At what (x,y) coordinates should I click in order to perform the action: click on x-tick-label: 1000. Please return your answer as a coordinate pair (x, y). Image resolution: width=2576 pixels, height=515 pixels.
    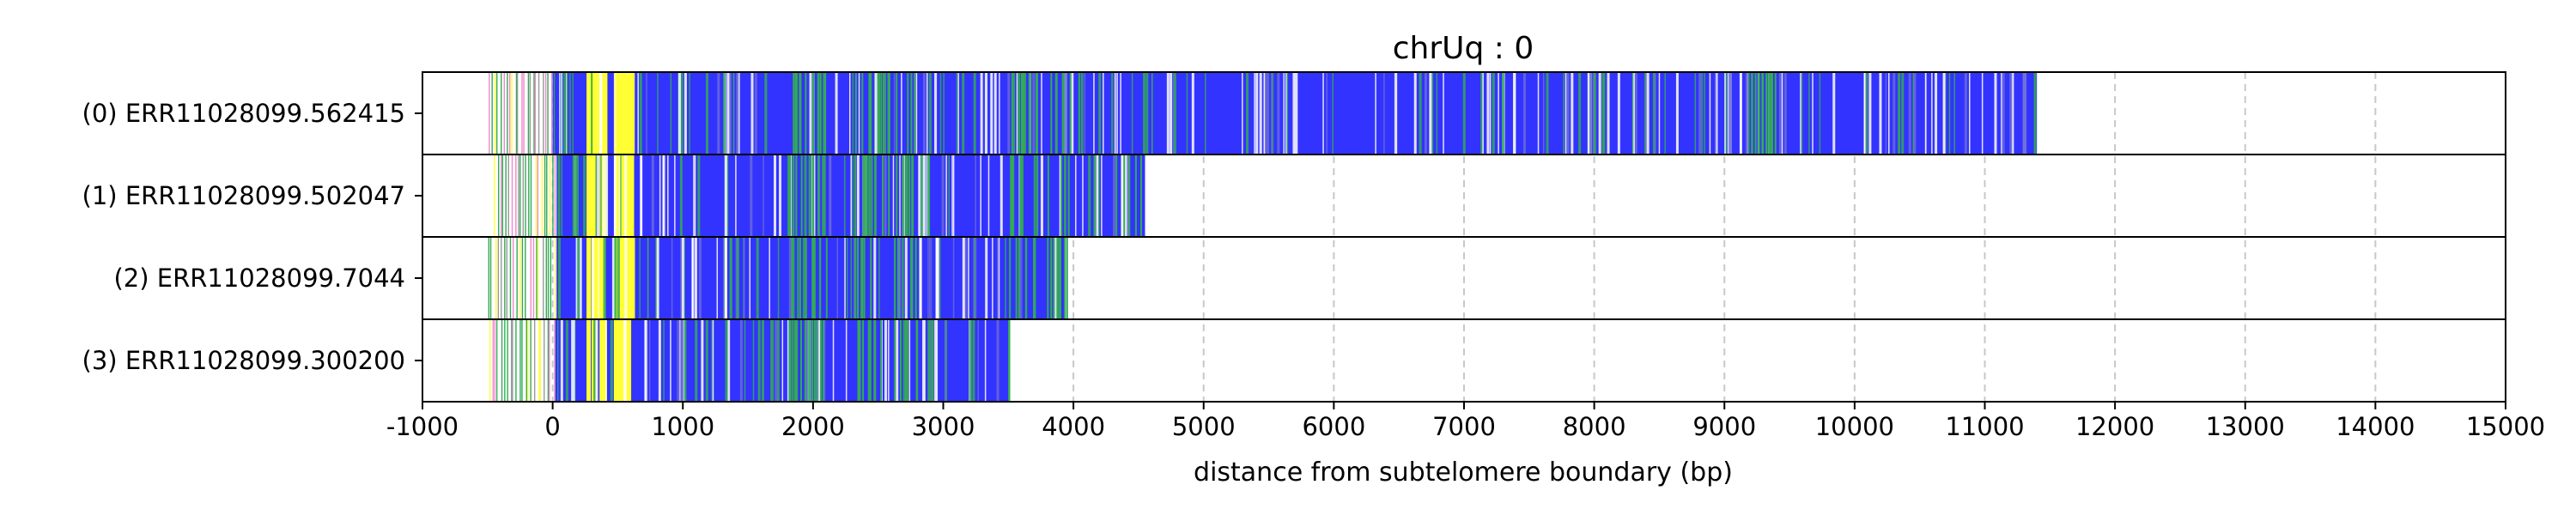
    Looking at the image, I should click on (682, 426).